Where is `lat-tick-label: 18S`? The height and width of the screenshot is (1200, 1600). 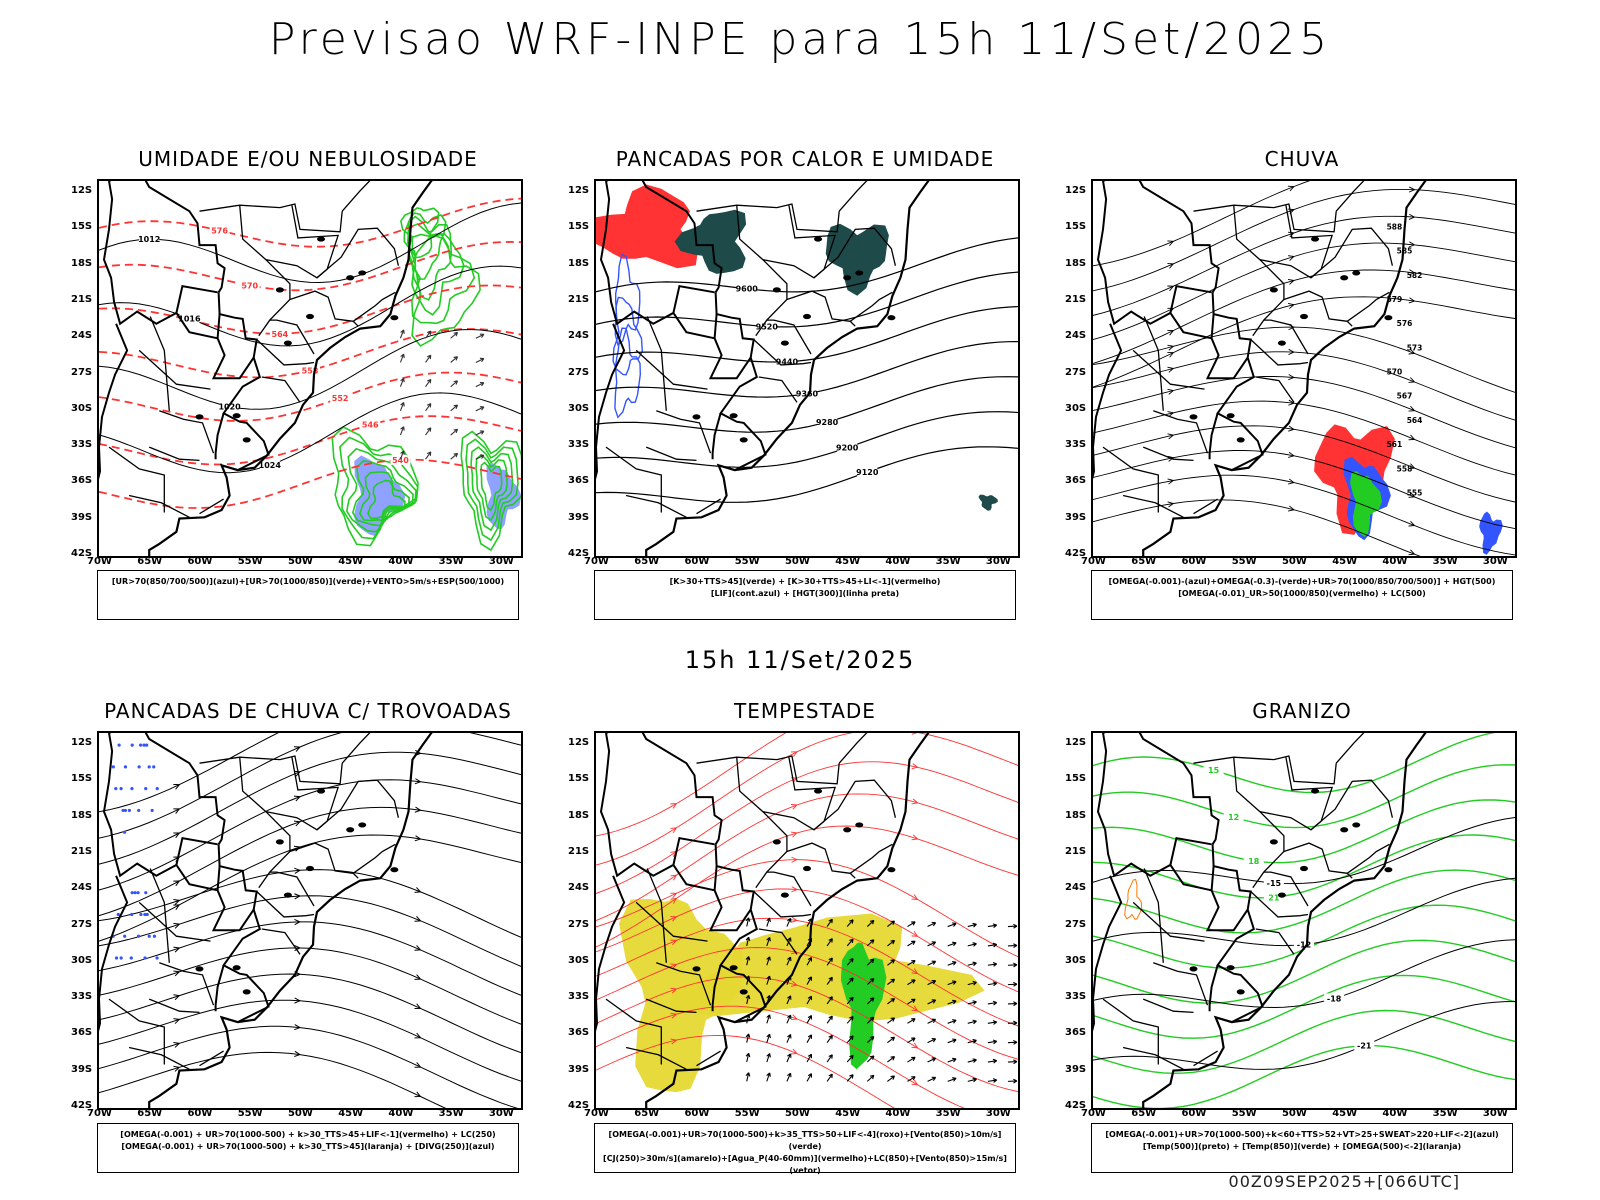 lat-tick-label: 18S is located at coordinates (82, 263).